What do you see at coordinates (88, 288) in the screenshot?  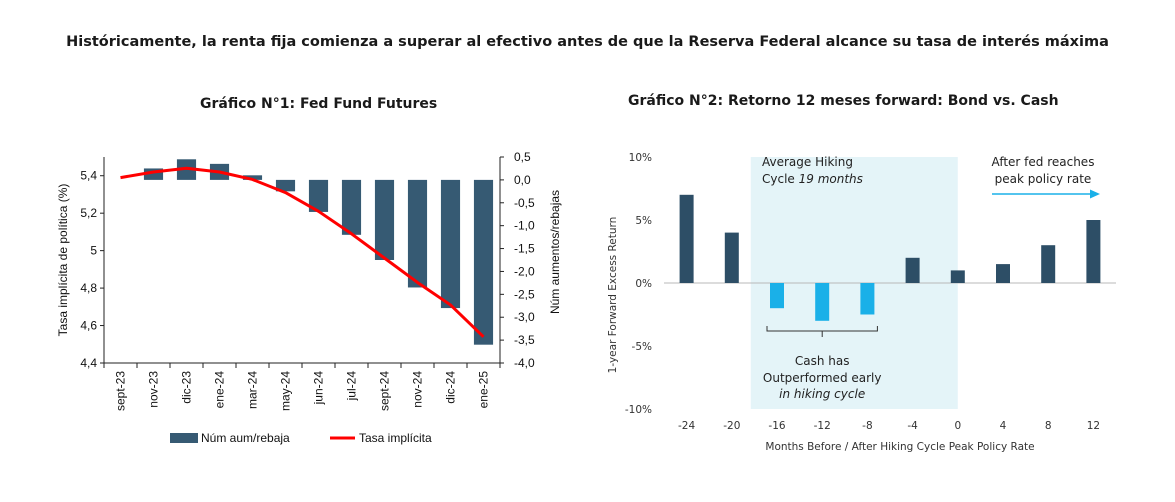 I see `y-tick-label: 4,8` at bounding box center [88, 288].